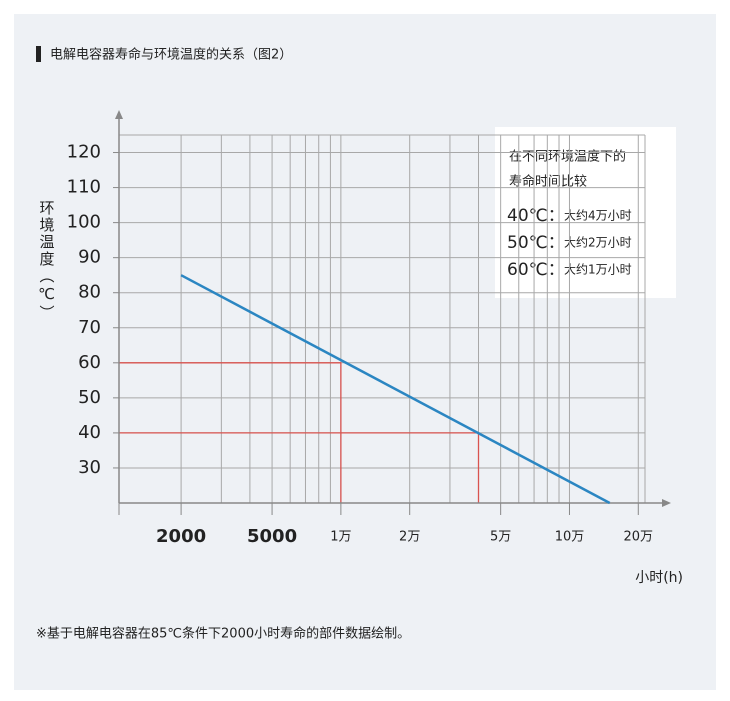 The image size is (730, 701). What do you see at coordinates (598, 269) in the screenshot?
I see `note-life: 大约1万小时` at bounding box center [598, 269].